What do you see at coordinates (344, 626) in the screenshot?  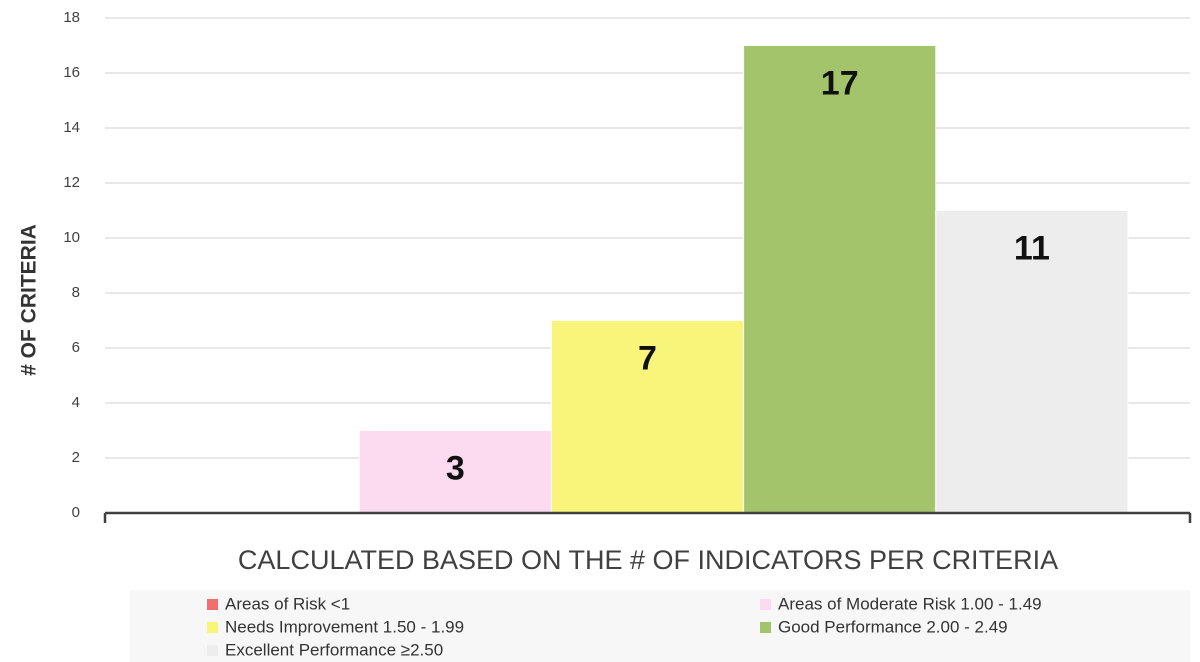 I see `legend-label: Needs Improvement 1.50 - 1.99` at bounding box center [344, 626].